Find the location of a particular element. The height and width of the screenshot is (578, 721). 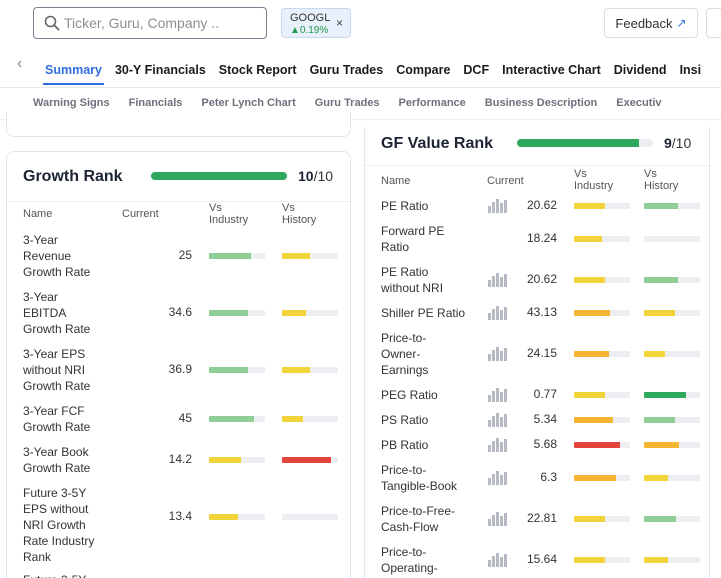

row-name: 3-Year FCF Growth Rate is located at coordinates (57, 419).